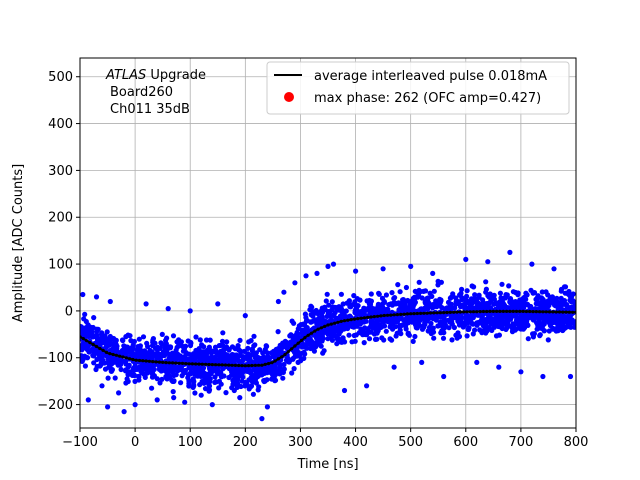  Describe the element at coordinates (427, 98) in the screenshot. I see `legend-entry-max-phase: max phase: 262 (OFC amp=0.427)` at that location.